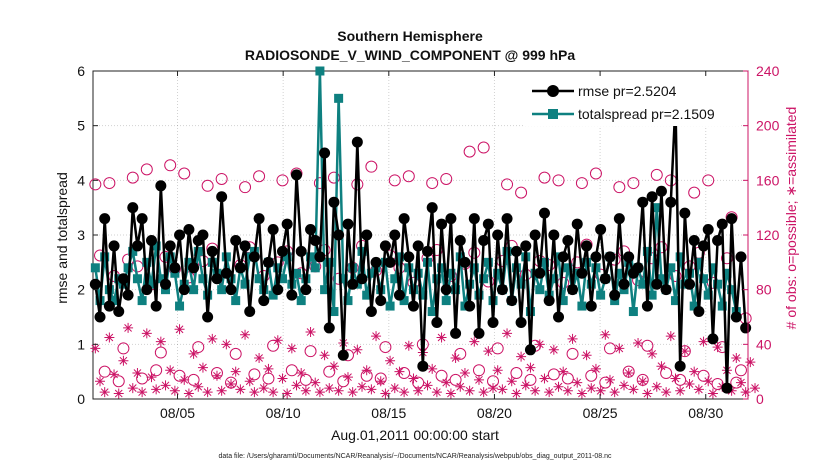 The image size is (830, 470). Describe the element at coordinates (791, 218) in the screenshot. I see `y-axis-label-right: # of obs: o=possible; ∗=assimilated` at that location.